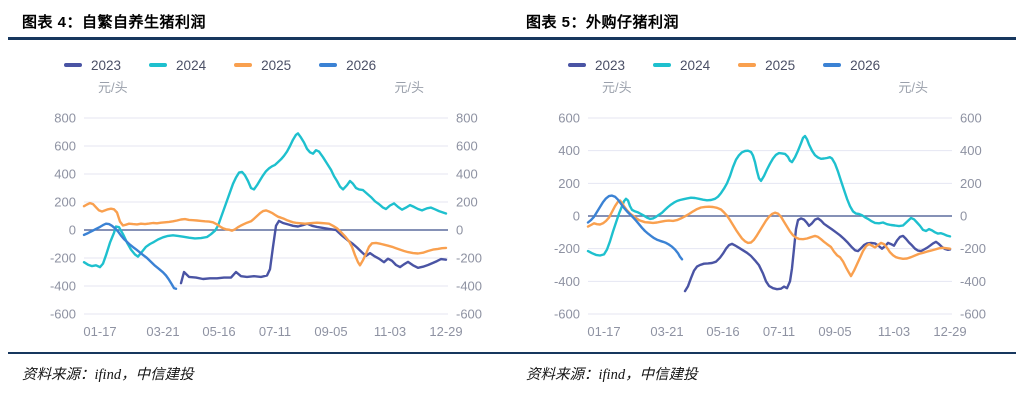 This screenshot has width=1024, height=404. What do you see at coordinates (65, 118) in the screenshot?
I see `y-axis-tick-left: 800` at bounding box center [65, 118].